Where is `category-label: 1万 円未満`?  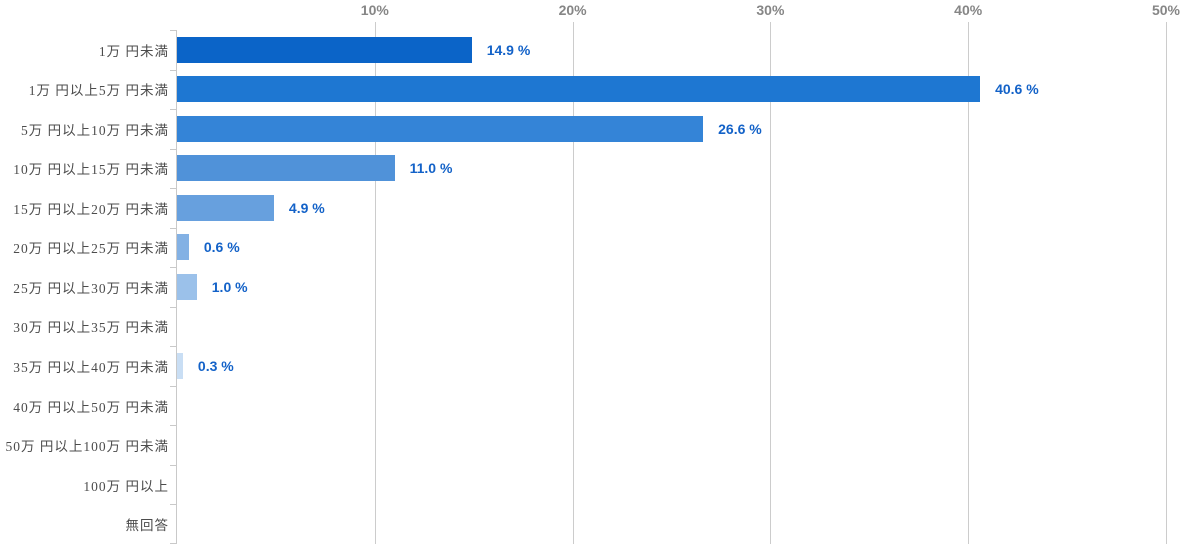 category-label: 1万 円未満 is located at coordinates (133, 51).